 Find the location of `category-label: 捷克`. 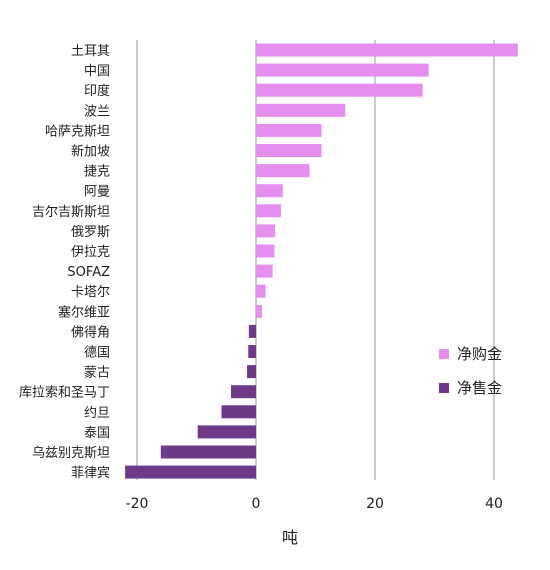

category-label: 捷克 is located at coordinates (97, 172).